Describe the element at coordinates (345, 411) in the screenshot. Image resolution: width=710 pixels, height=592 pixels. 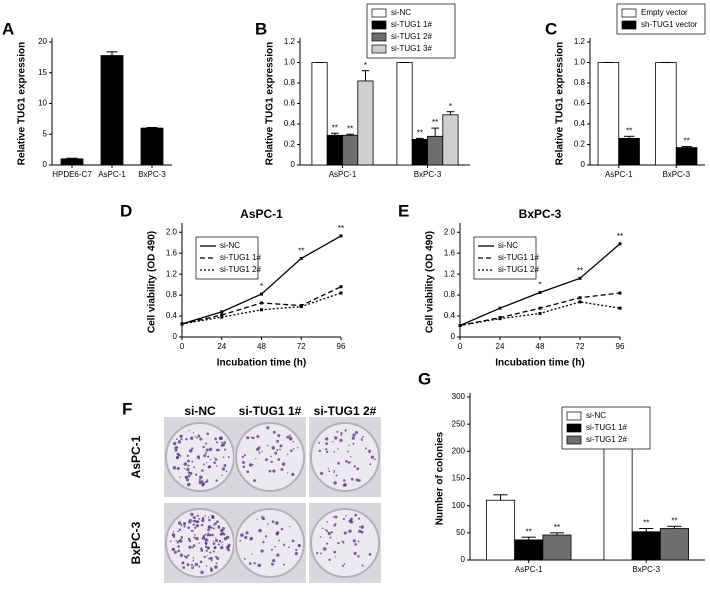
I see `column-header: si-TUG1 2#` at that location.